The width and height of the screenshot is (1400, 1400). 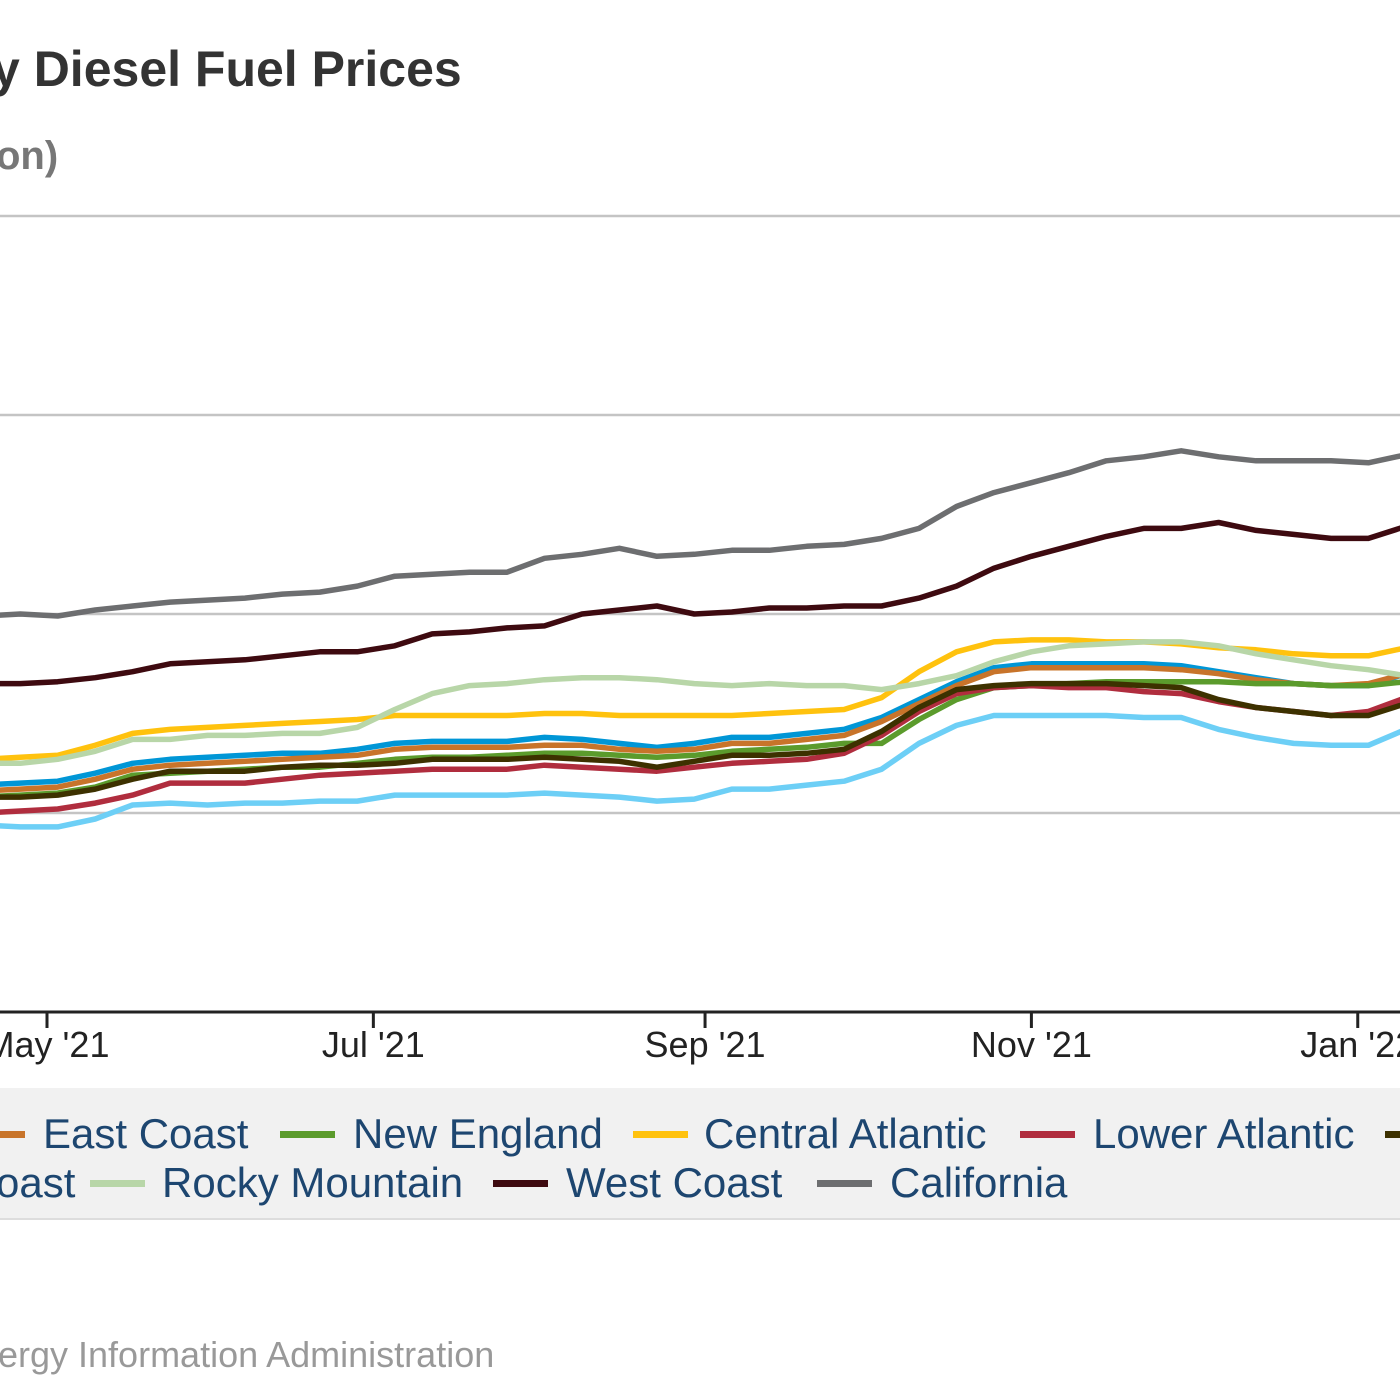 What do you see at coordinates (520, 1183) in the screenshot?
I see `legend-swatch-west-coast` at bounding box center [520, 1183].